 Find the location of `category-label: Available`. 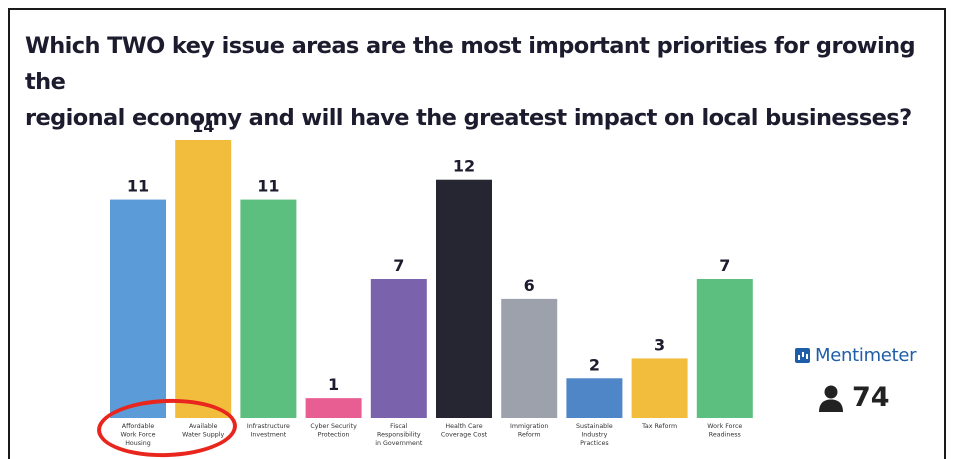

category-label: Available is located at coordinates (203, 426).